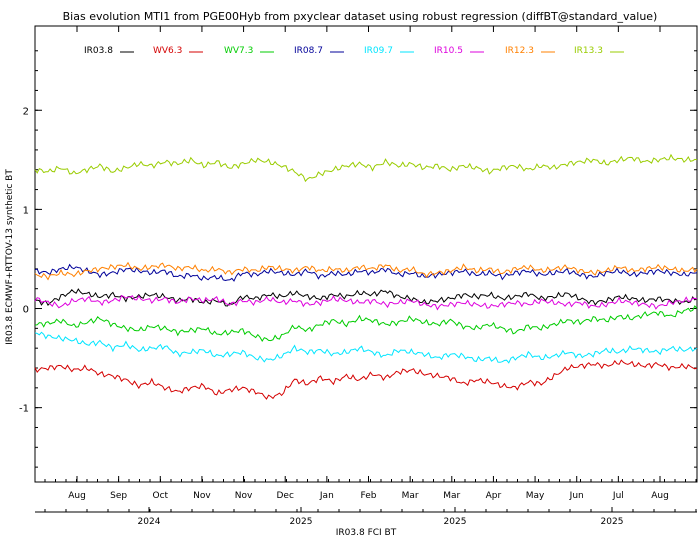  What do you see at coordinates (238, 51) in the screenshot?
I see `legend-label: WV7.3` at bounding box center [238, 51].